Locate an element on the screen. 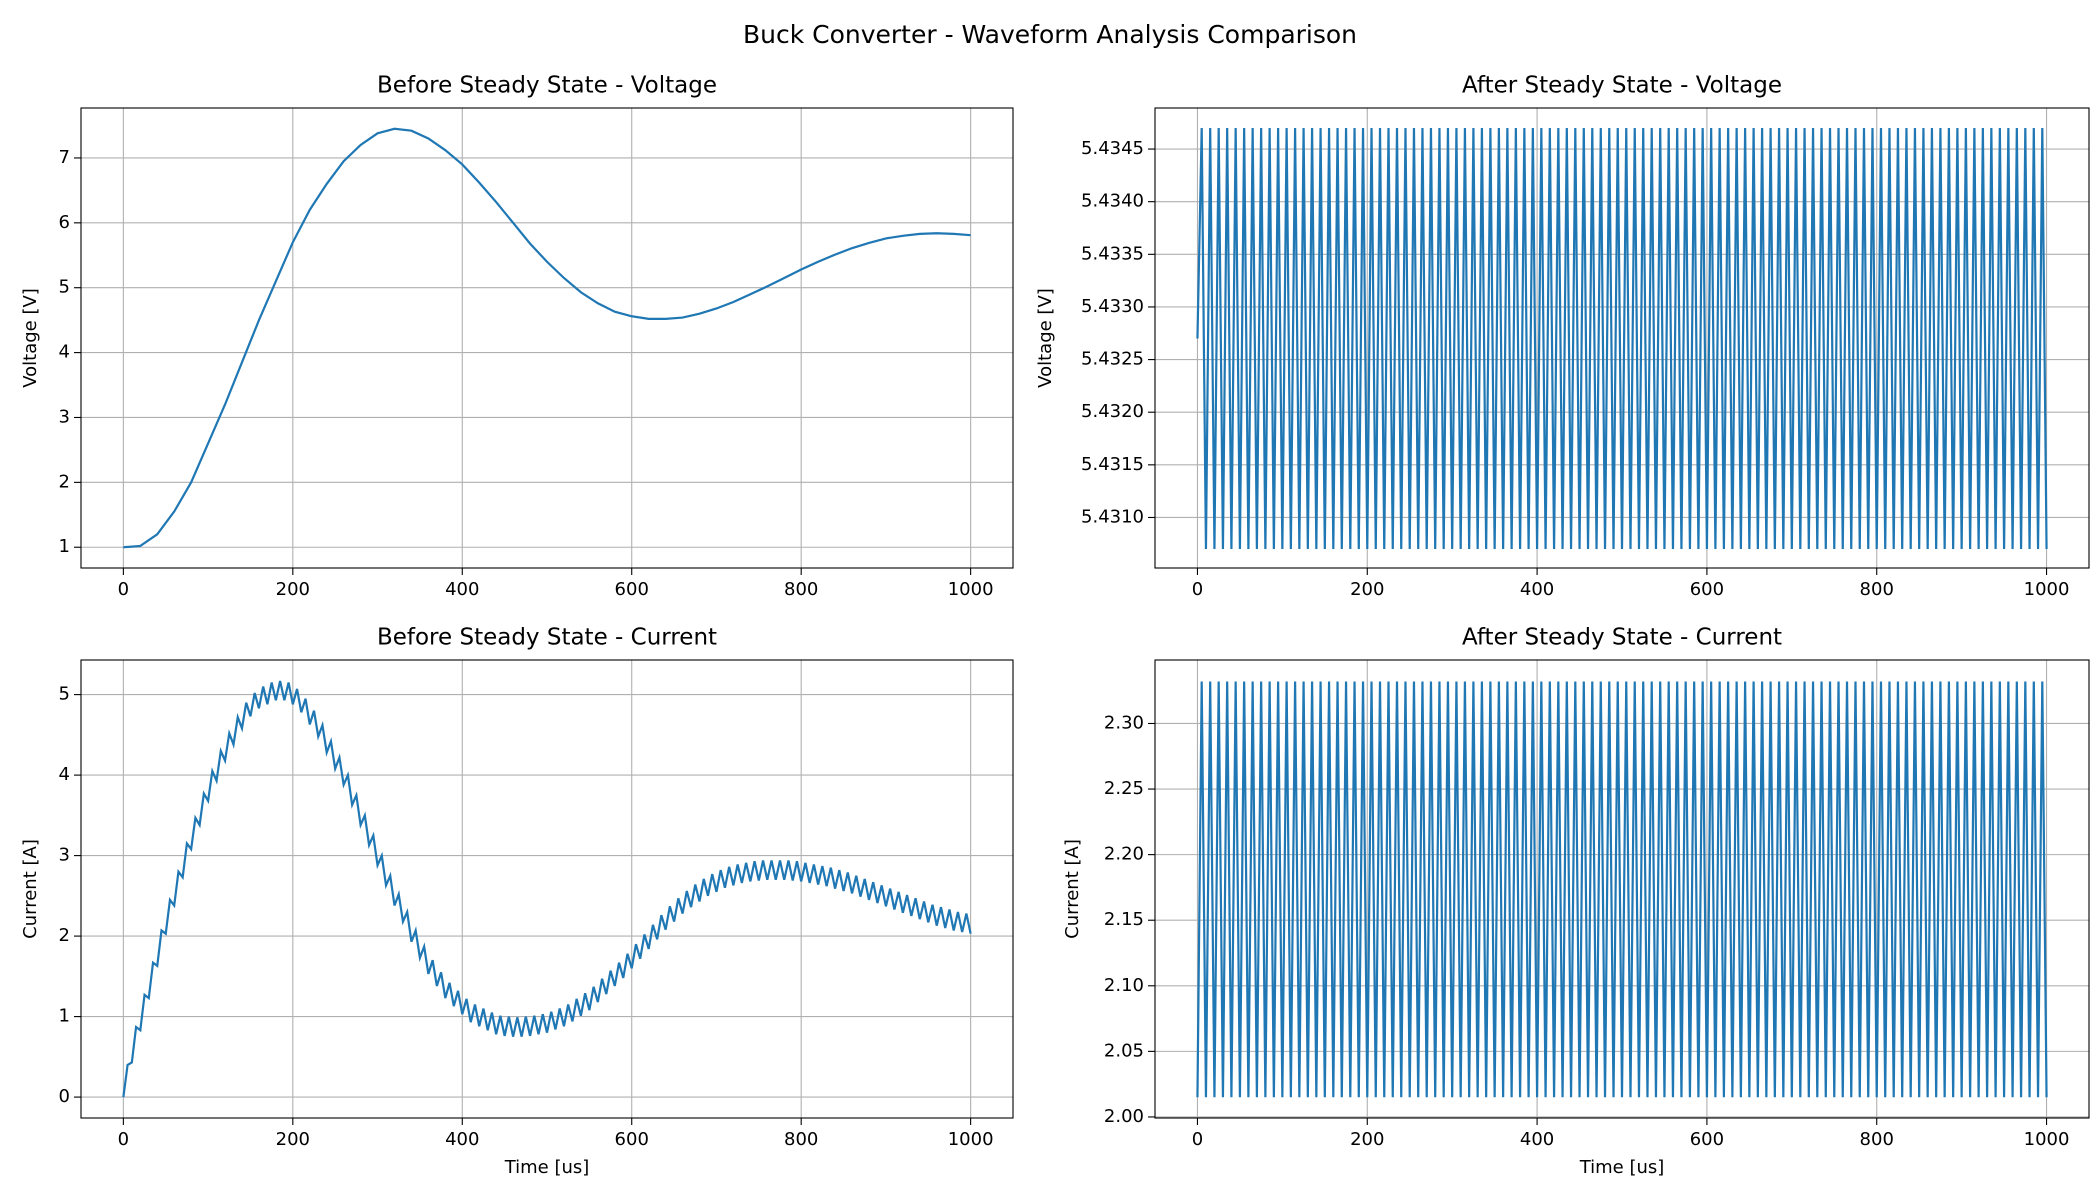 The width and height of the screenshot is (2100, 1200). y-tick-label: 7 is located at coordinates (64, 157).